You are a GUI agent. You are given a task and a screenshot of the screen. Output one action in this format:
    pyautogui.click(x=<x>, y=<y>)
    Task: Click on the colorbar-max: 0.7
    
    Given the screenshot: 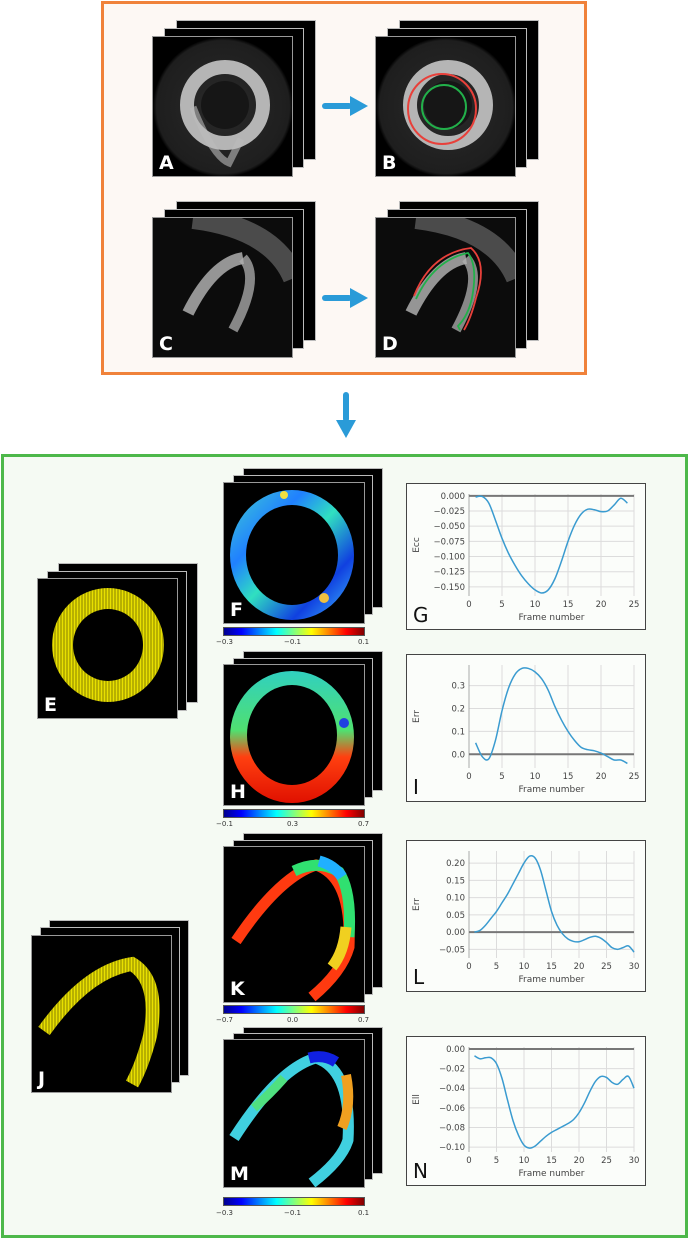 What is the action you would take?
    pyautogui.click(x=364, y=1020)
    